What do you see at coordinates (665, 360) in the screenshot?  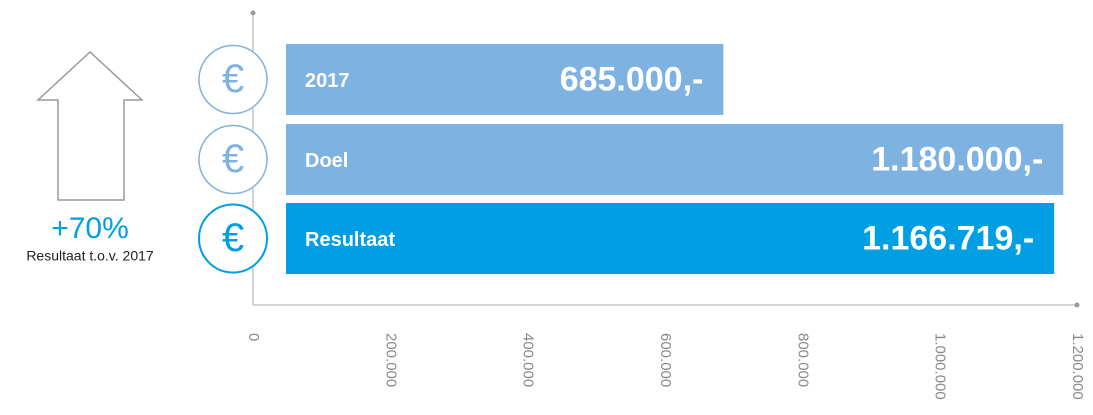 I see `x-tick-label: 600.000` at bounding box center [665, 360].